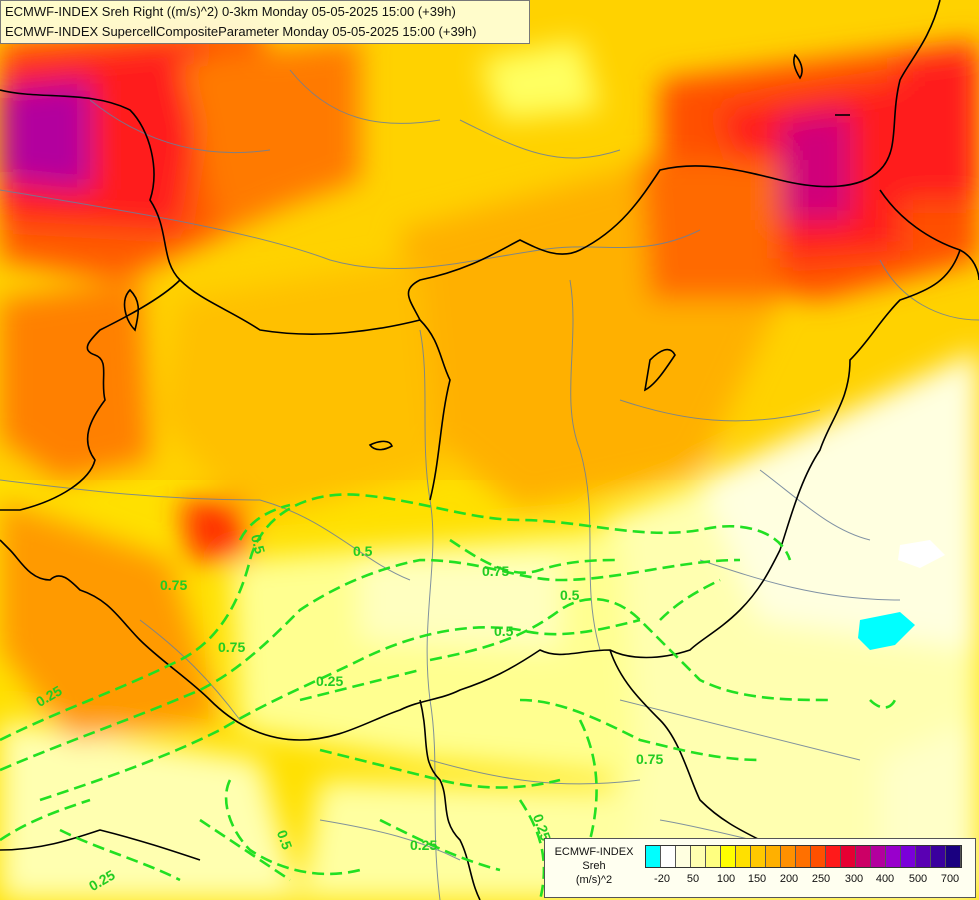  I want to click on legend-tick: 150, so click(757, 879).